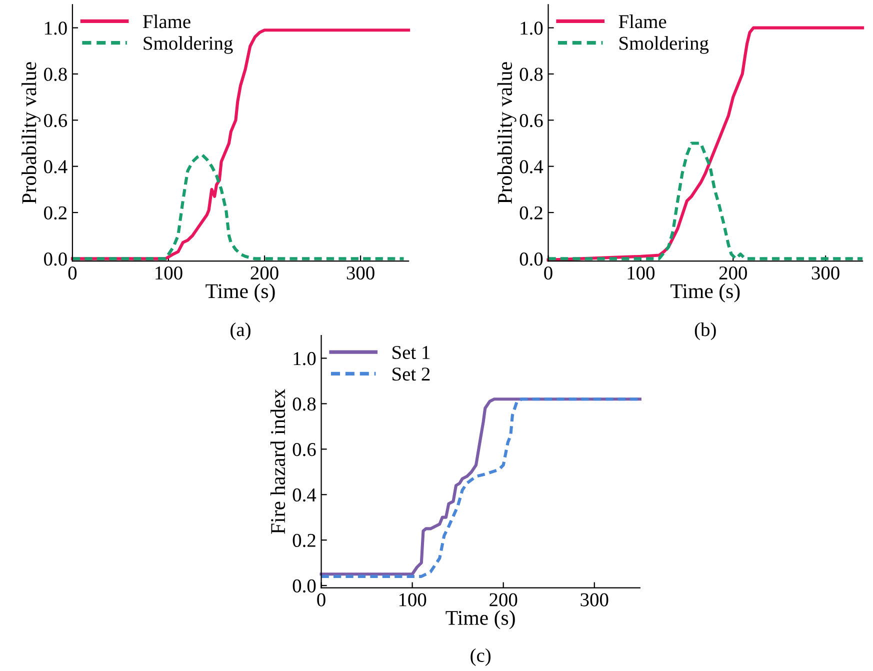 This screenshot has width=873, height=671. Describe the element at coordinates (705, 331) in the screenshot. I see `text: (b)` at that location.